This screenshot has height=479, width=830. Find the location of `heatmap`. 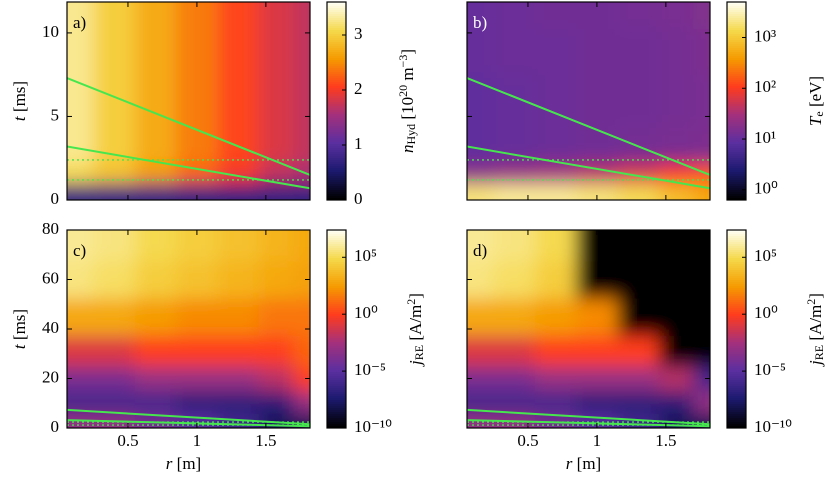

heatmap is located at coordinates (588, 101).